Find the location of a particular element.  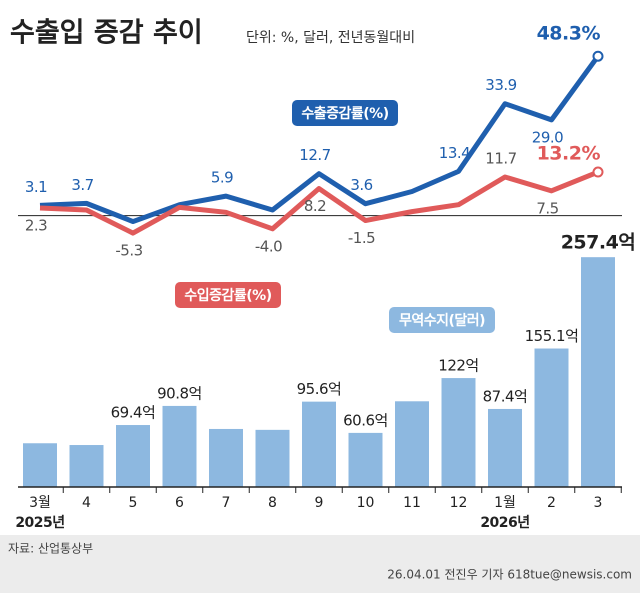

year-label: 2026년 is located at coordinates (504, 523).